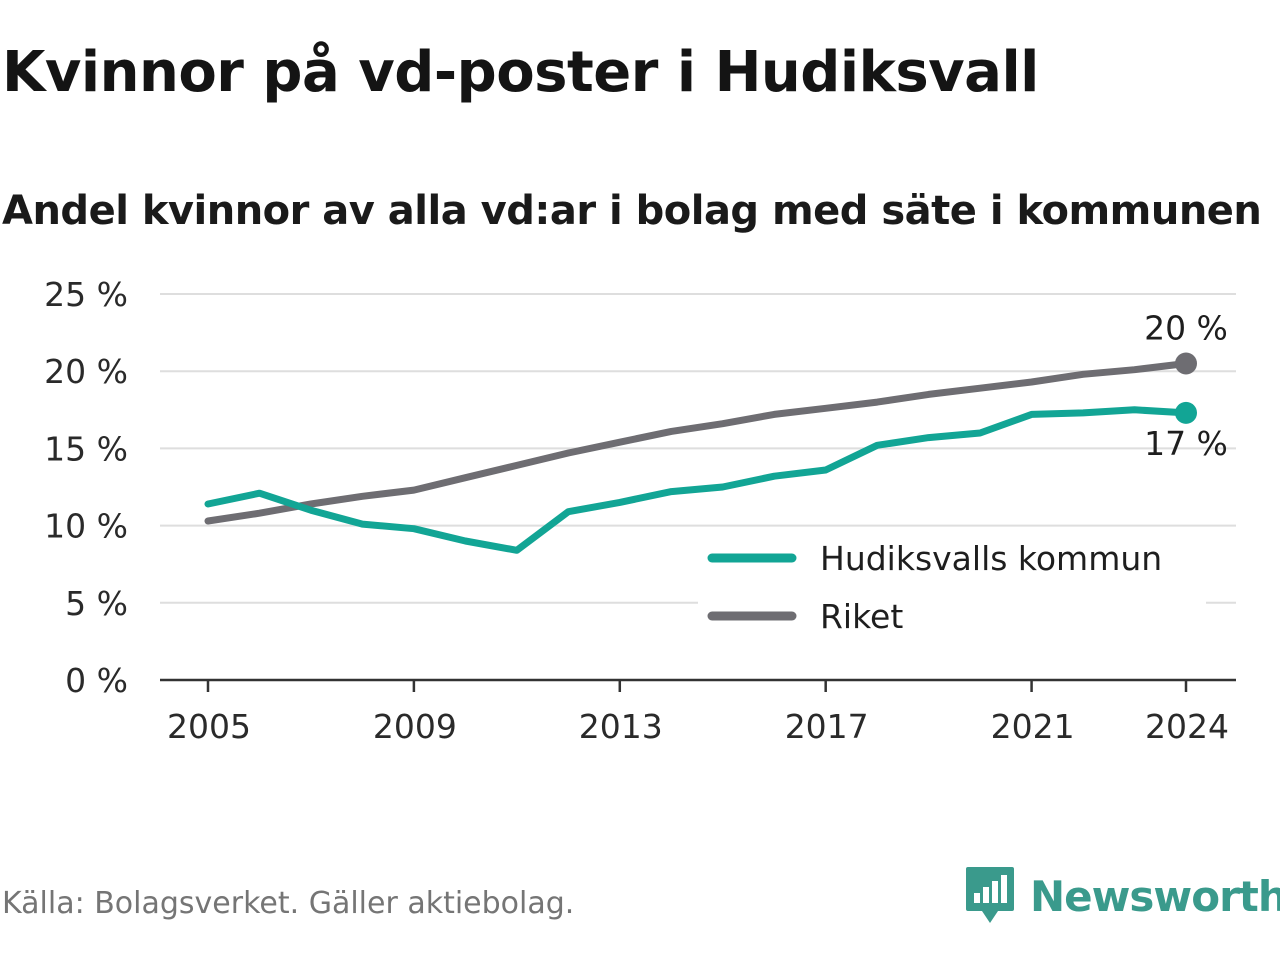 This screenshot has width=1280, height=960. I want to click on end-label-kommun: 17 %, so click(1186, 443).